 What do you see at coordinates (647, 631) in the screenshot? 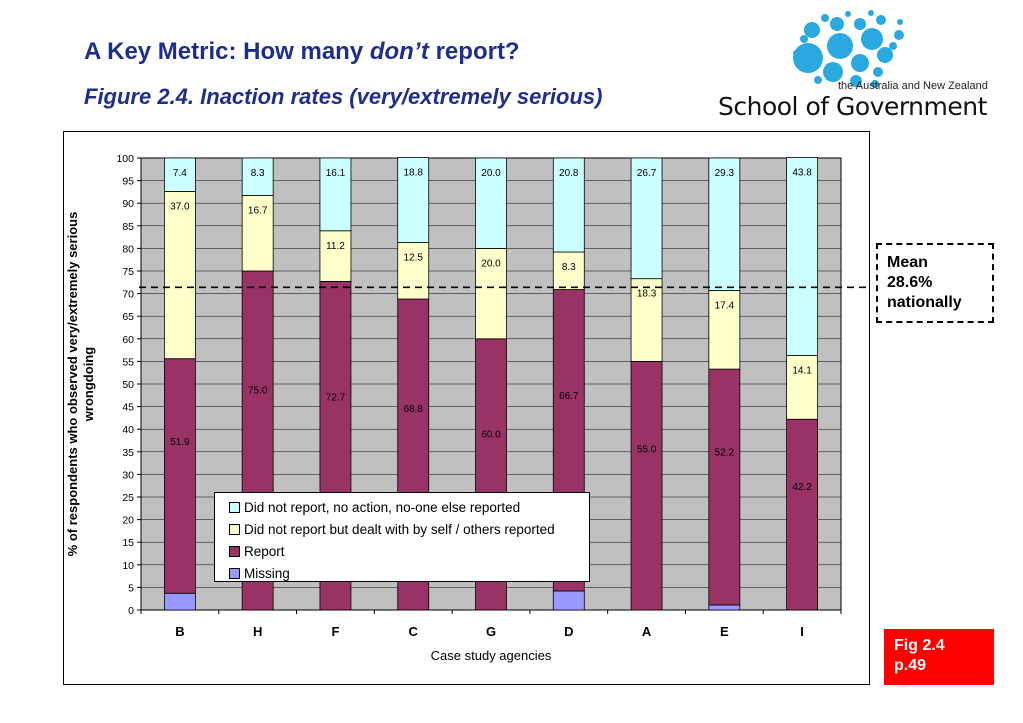
I see `x-tick-label: A` at bounding box center [647, 631].